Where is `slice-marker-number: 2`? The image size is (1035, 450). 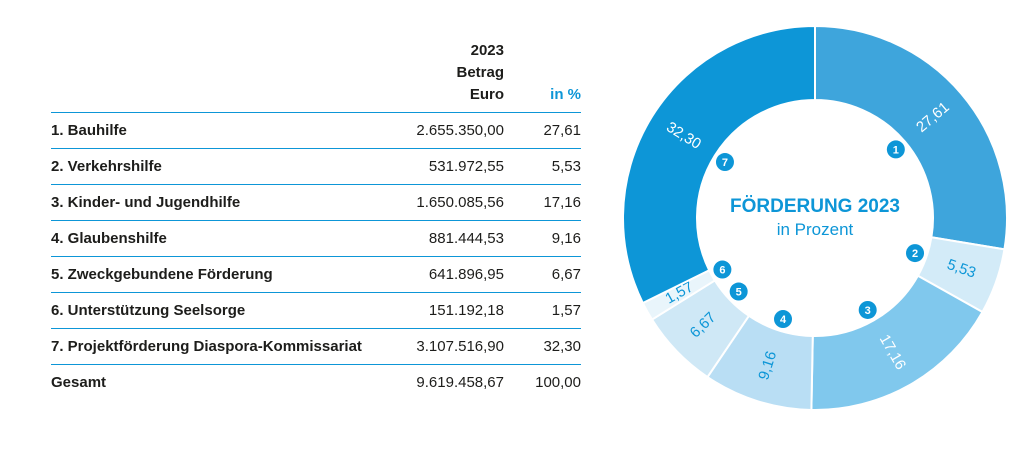 slice-marker-number: 2 is located at coordinates (915, 254).